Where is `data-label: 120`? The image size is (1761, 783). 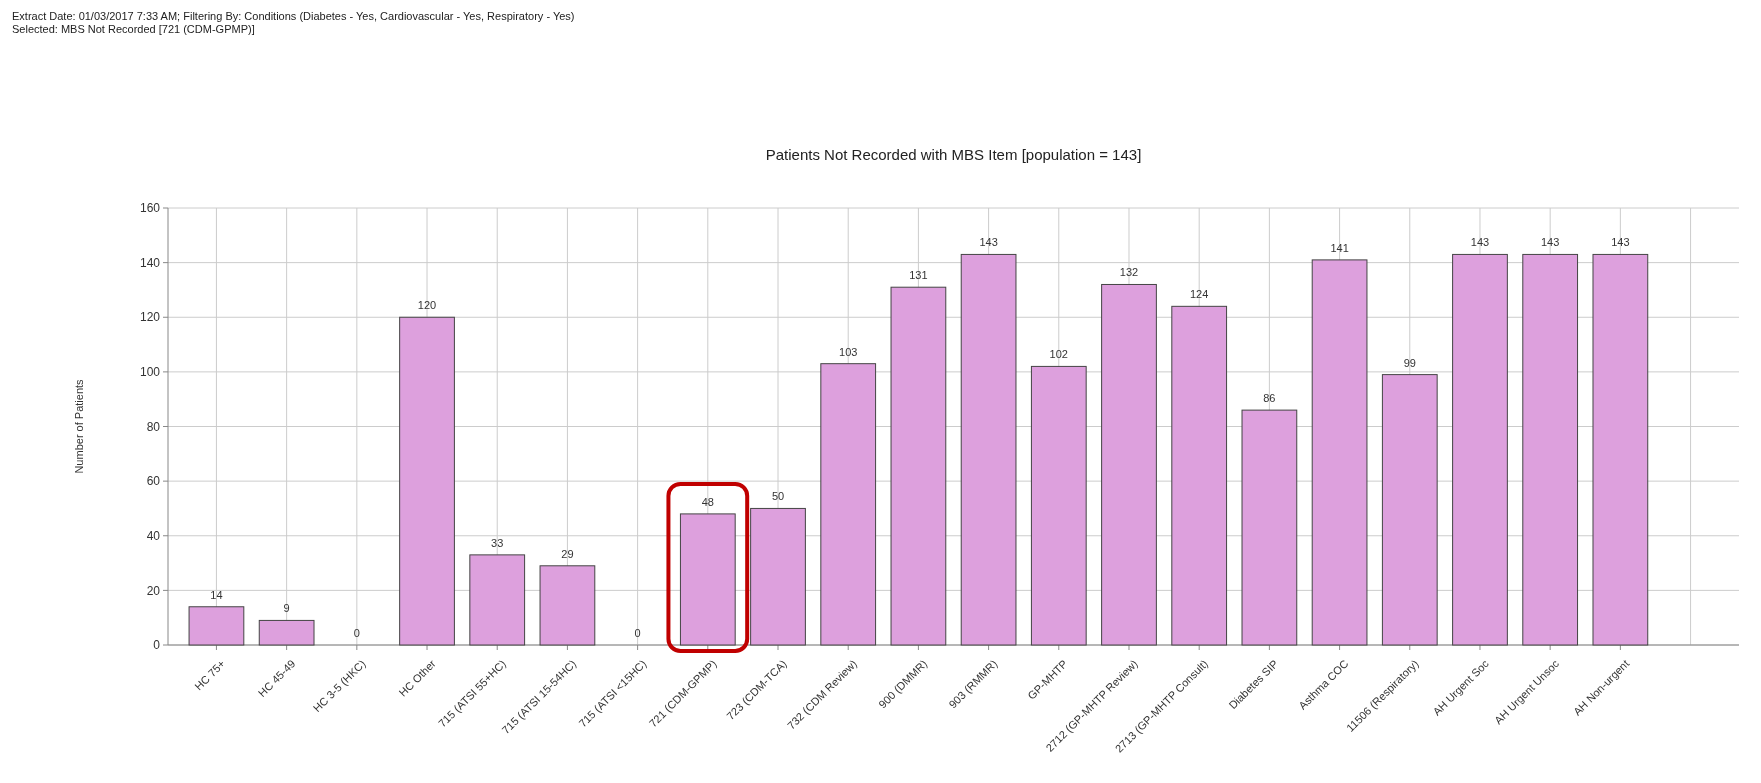 data-label: 120 is located at coordinates (427, 305).